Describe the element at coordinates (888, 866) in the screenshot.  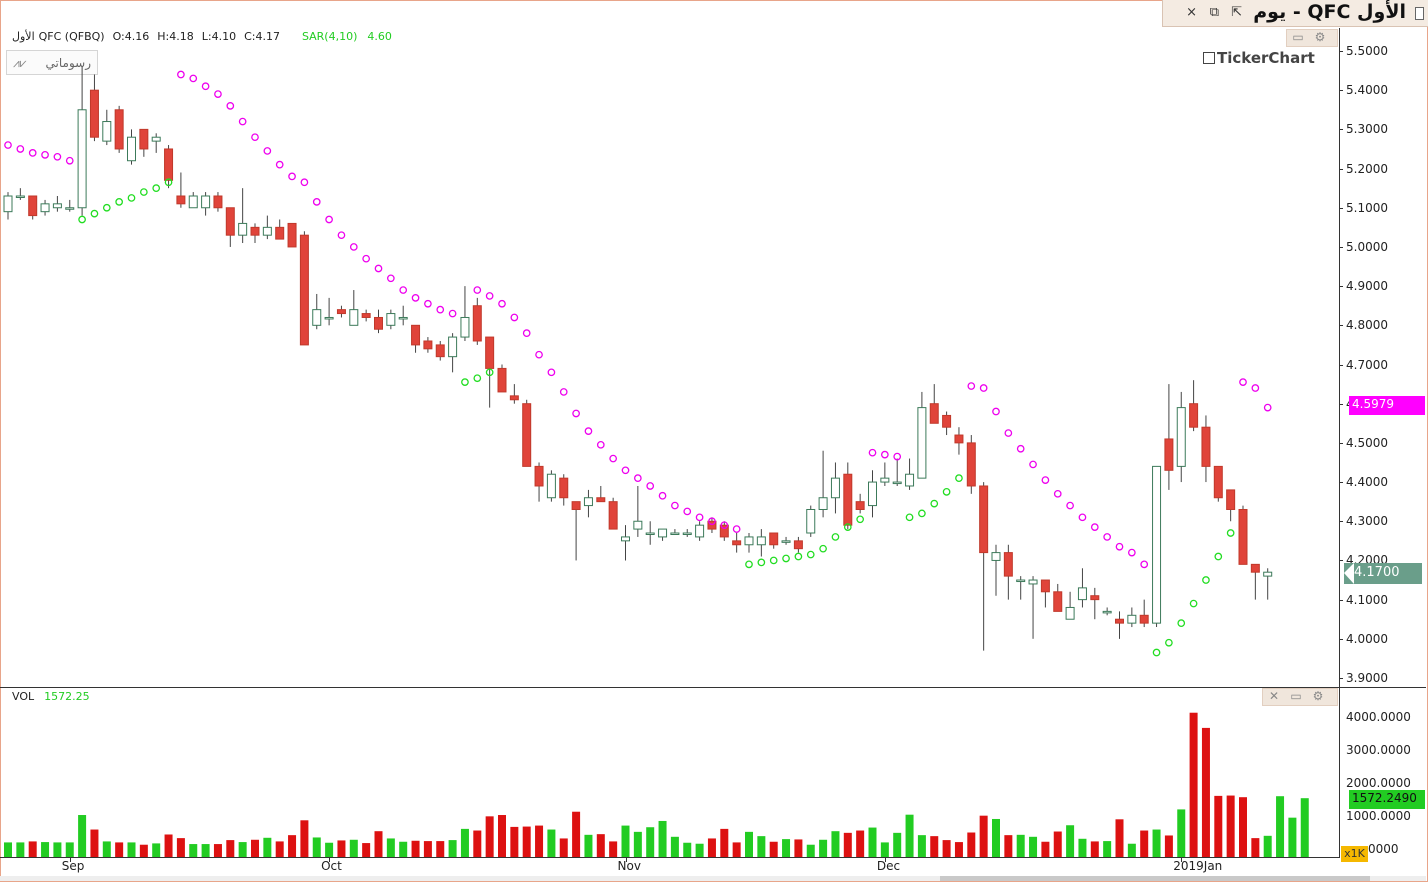
I see `time-tick-label: Dec` at that location.